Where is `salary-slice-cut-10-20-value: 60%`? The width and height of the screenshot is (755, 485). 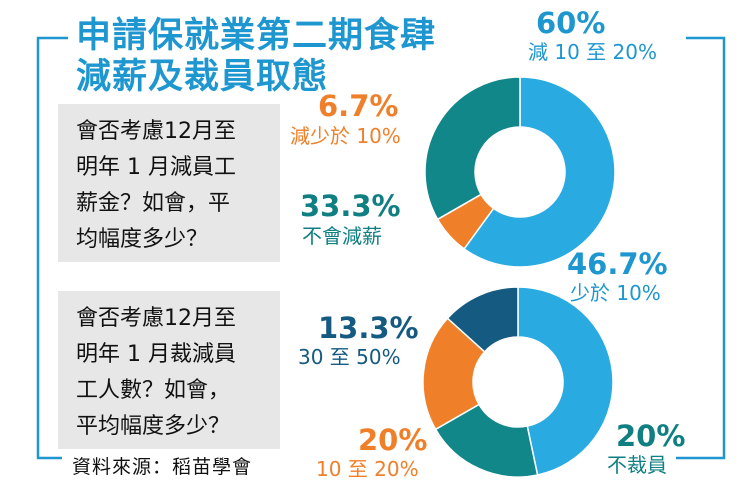
salary-slice-cut-10-20-value: 60% is located at coordinates (571, 23).